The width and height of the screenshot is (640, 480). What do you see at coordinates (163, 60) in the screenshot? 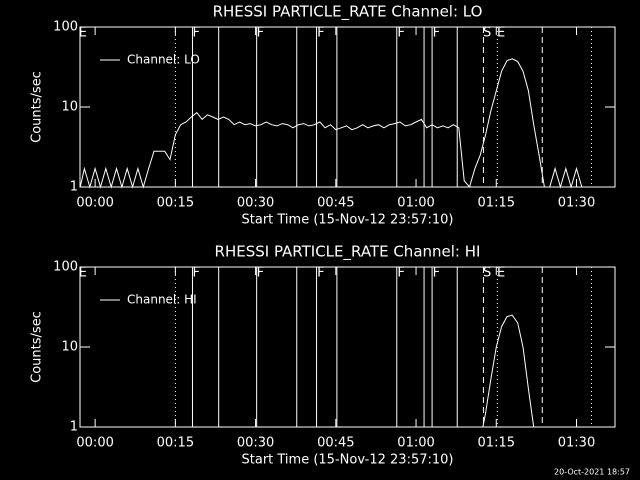
I see `legend-label: Channel: LO` at bounding box center [163, 60].